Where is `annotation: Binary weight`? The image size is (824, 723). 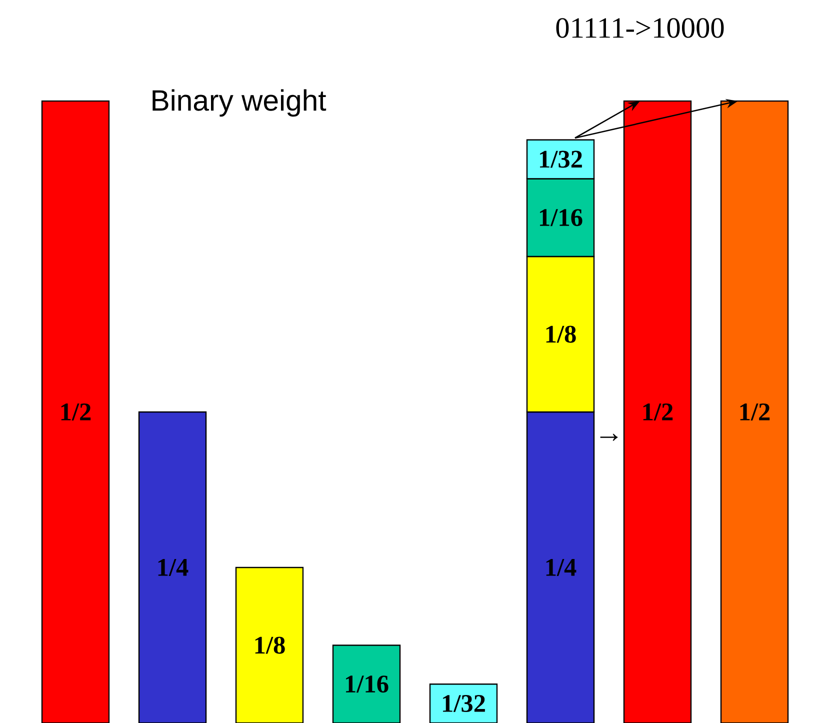
annotation: Binary weight is located at coordinates (239, 103).